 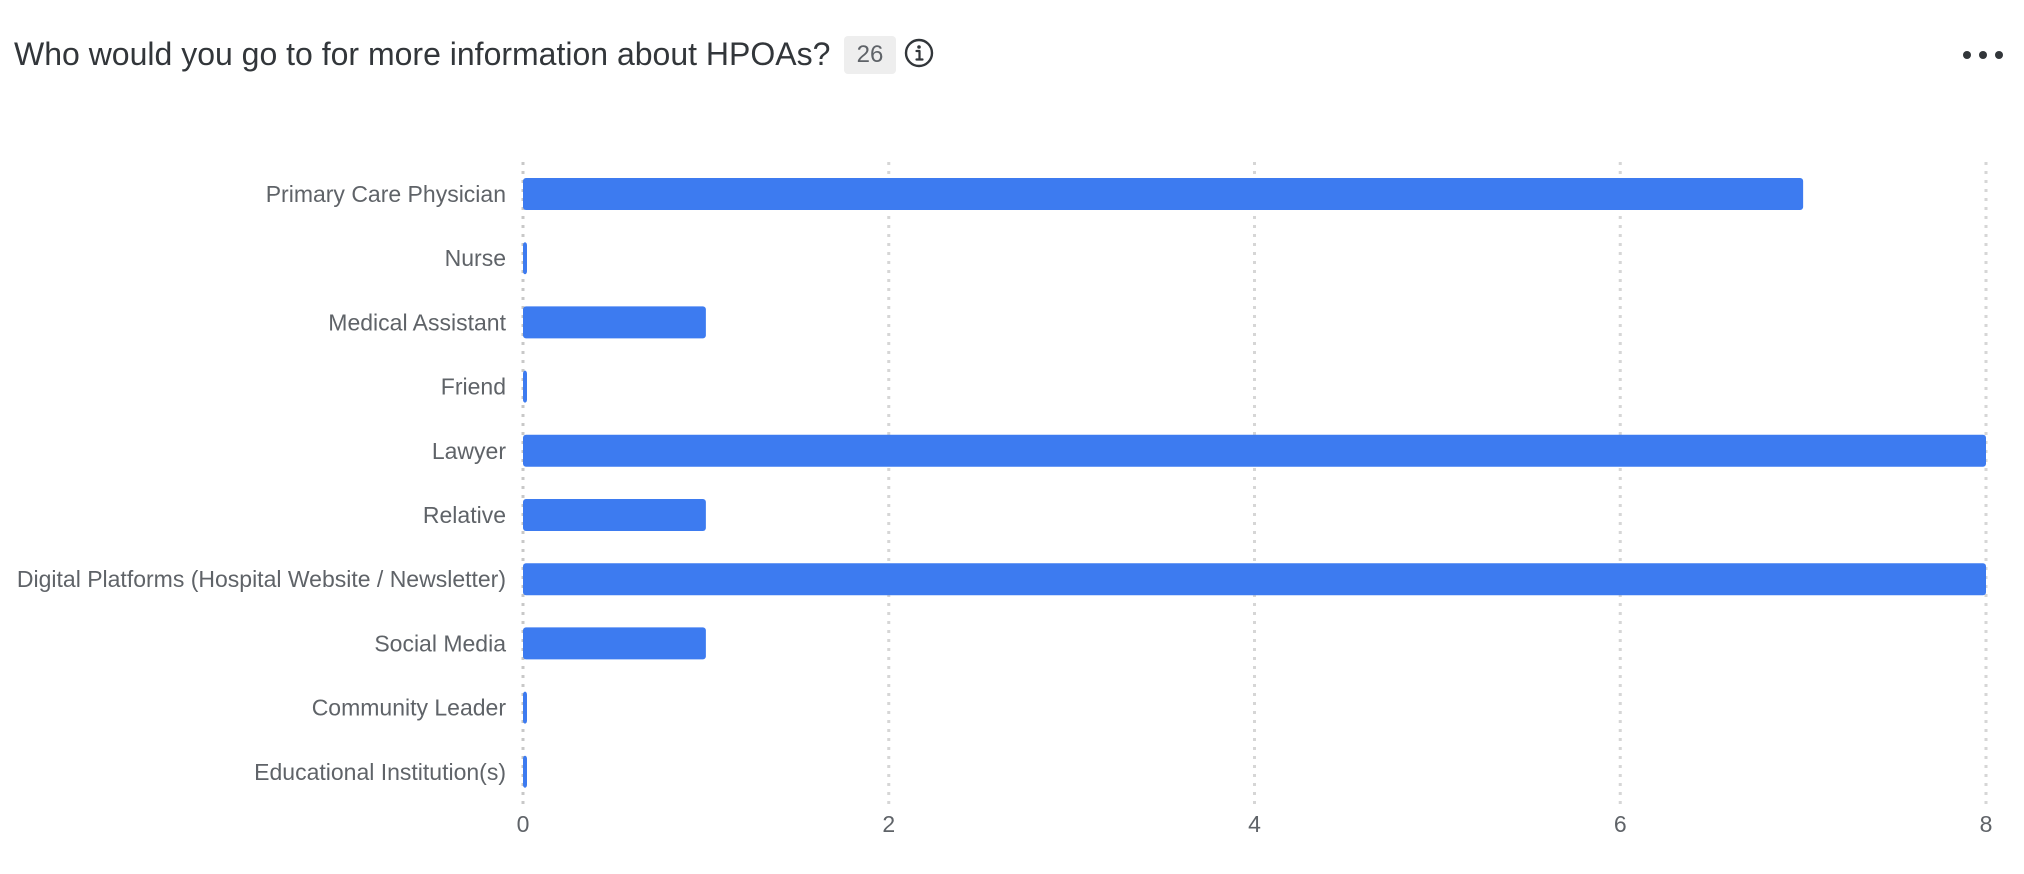 I want to click on category-label: Social Media, so click(x=440, y=643).